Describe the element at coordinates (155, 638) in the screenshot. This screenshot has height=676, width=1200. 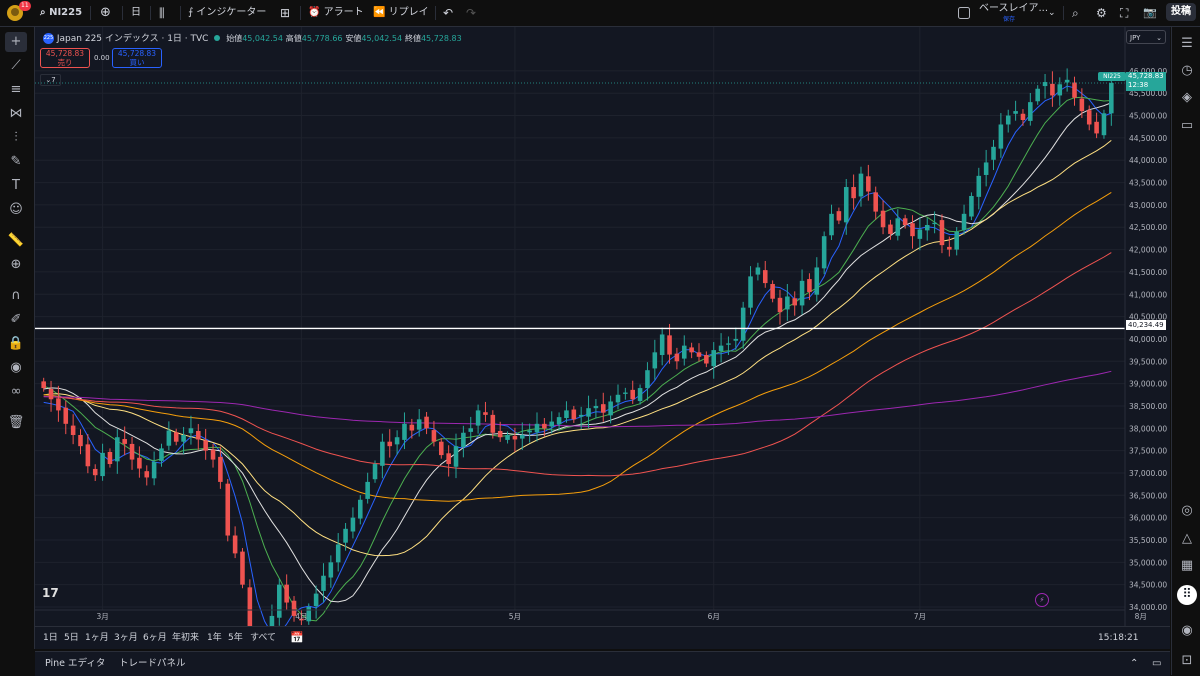
I see `range-6m: 6ヶ月` at that location.